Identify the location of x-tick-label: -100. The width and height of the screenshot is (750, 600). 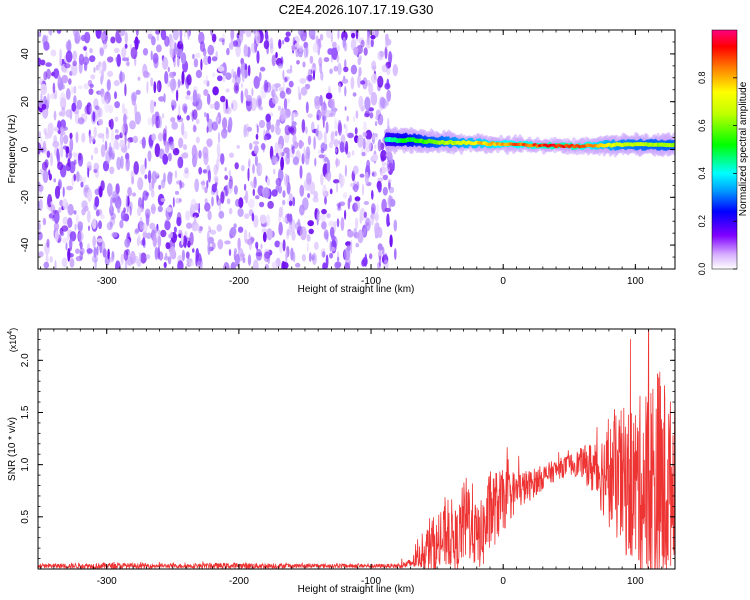
(371, 281).